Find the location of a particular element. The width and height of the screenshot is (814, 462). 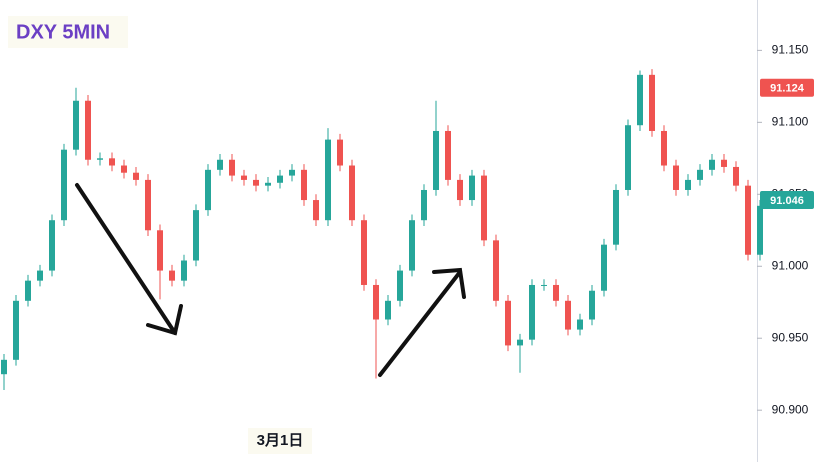

price-label: 91.124 is located at coordinates (787, 89).